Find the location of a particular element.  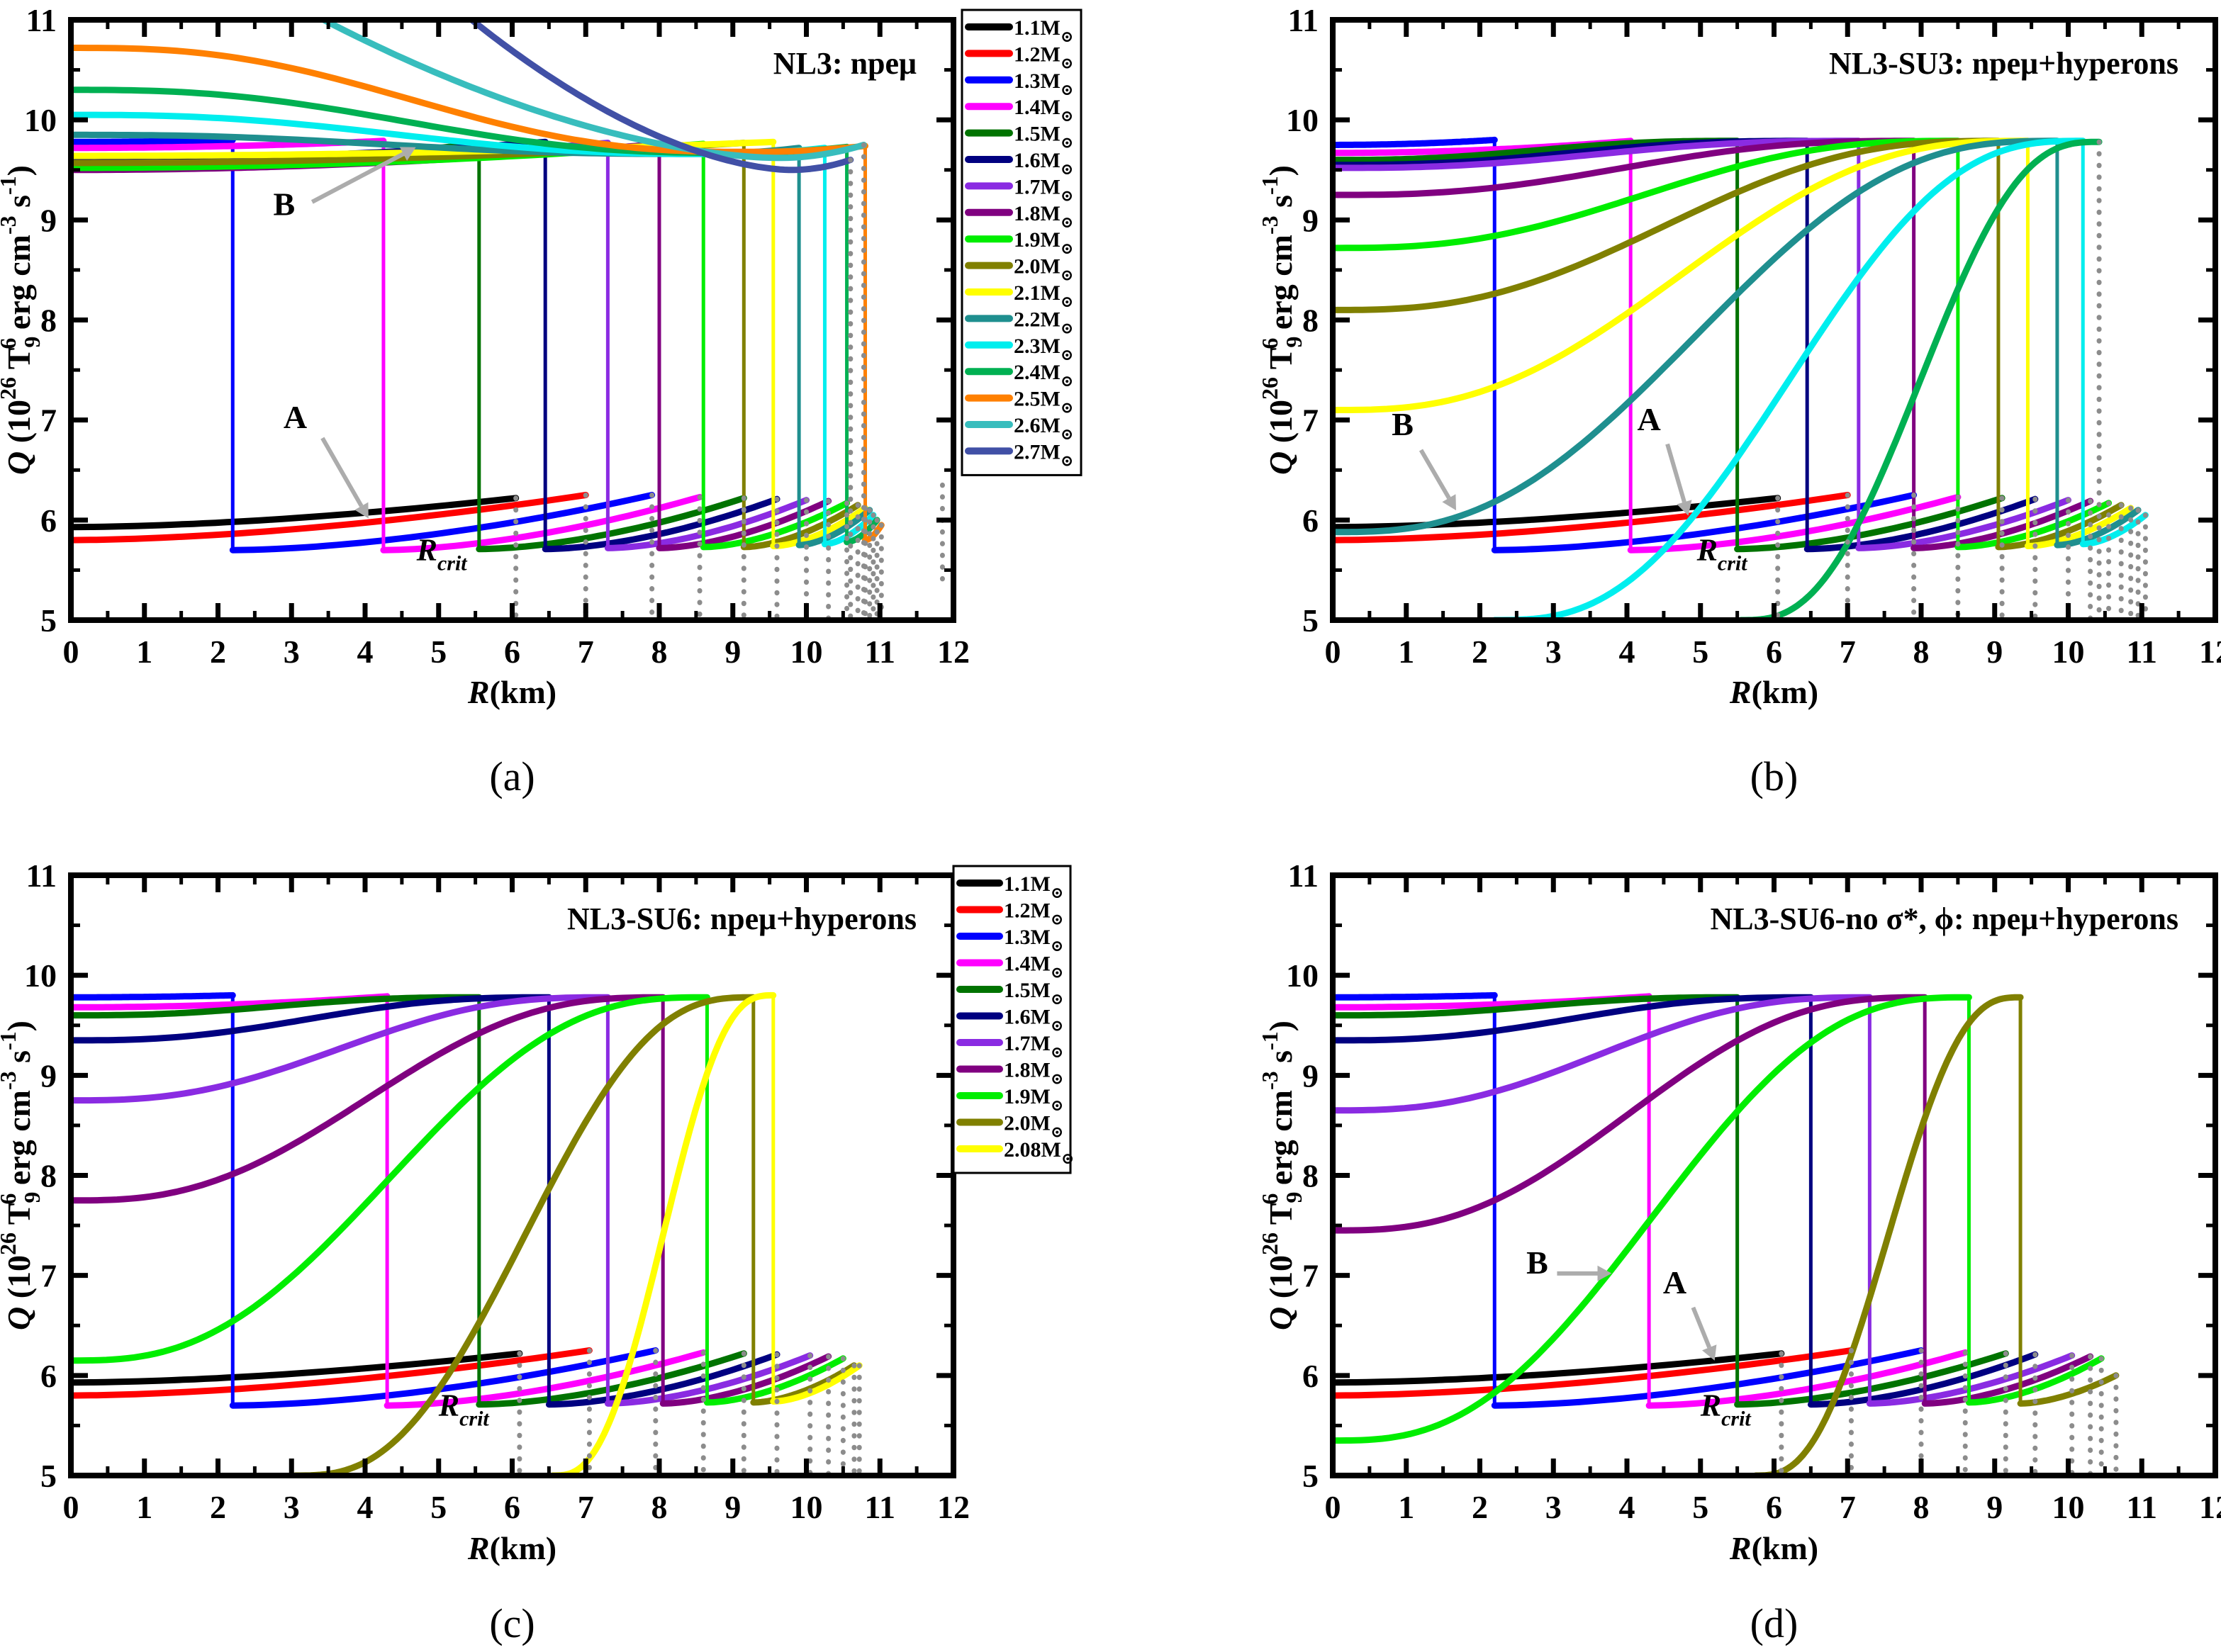

y-tick-label: 10 is located at coordinates (1302, 975).